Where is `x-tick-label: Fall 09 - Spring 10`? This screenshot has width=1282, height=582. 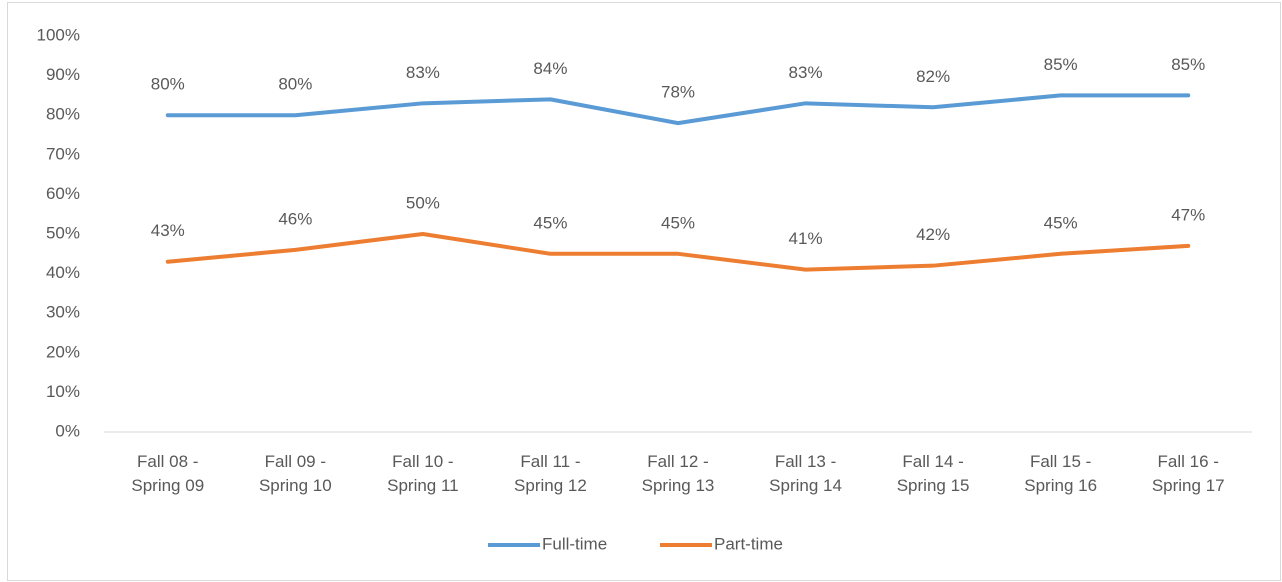 x-tick-label: Fall 09 - Spring 10 is located at coordinates (295, 473).